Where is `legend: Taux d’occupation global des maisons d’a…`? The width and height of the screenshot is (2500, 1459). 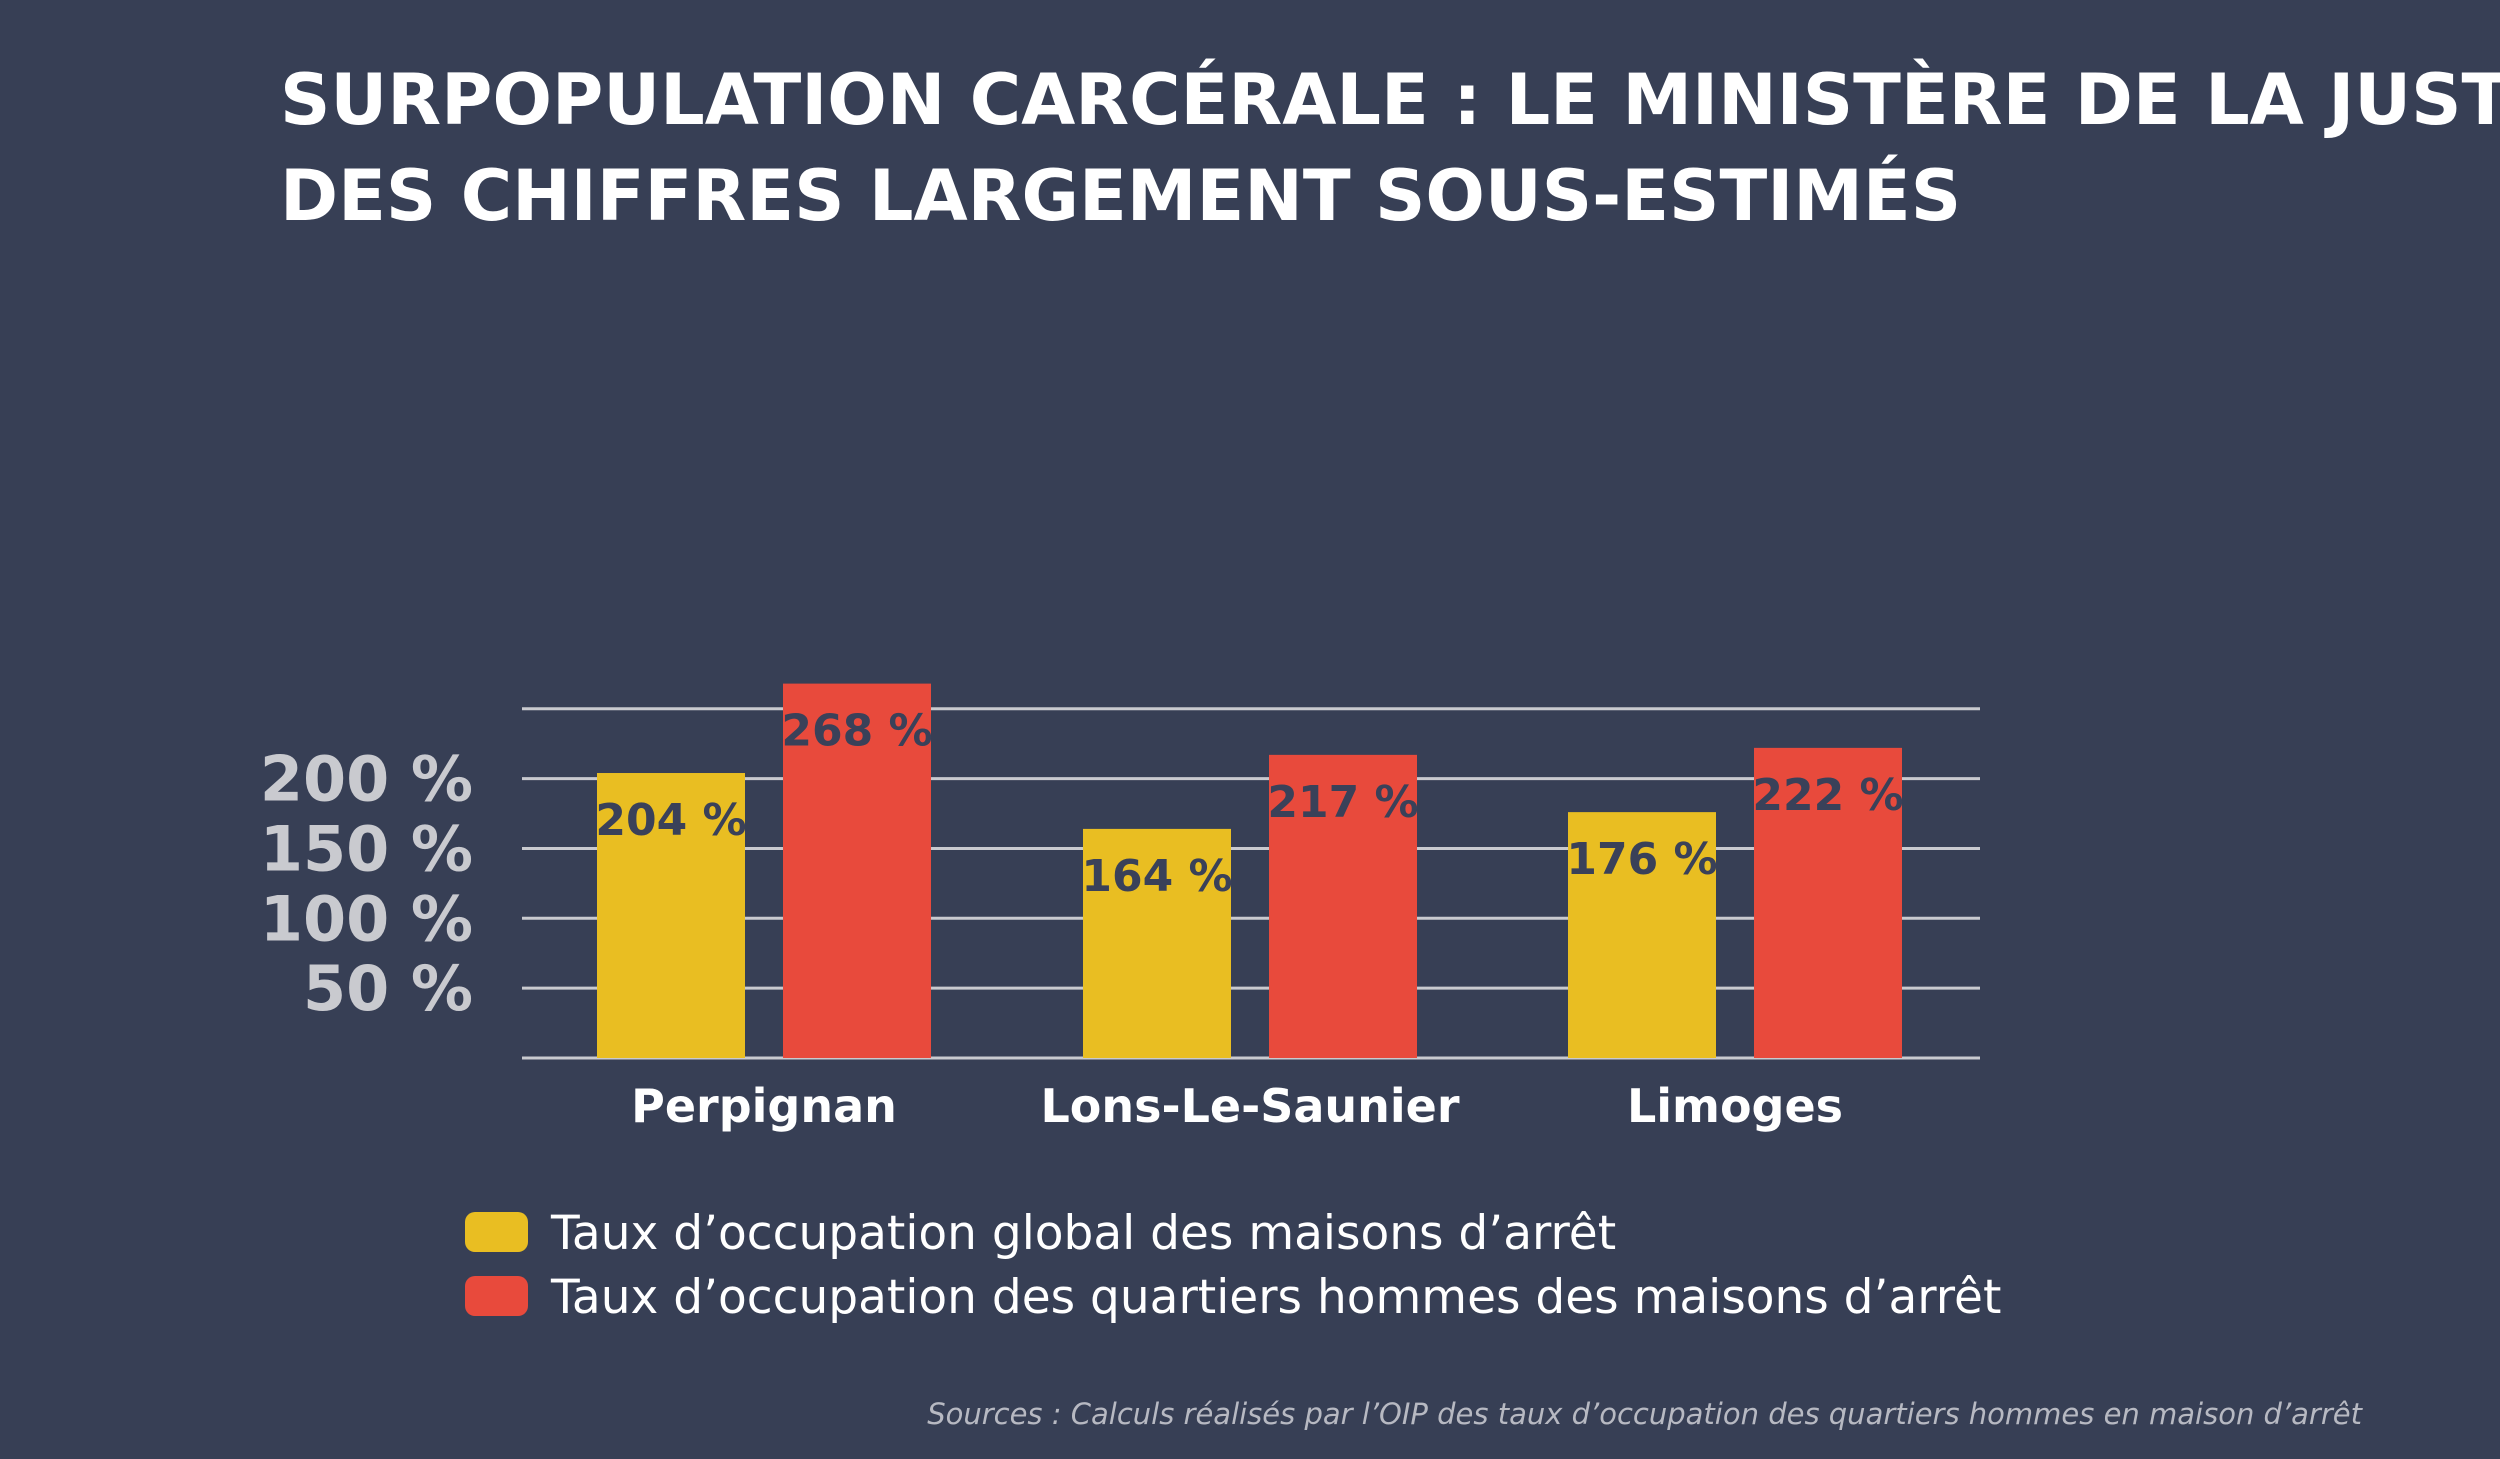 legend: Taux d’occupation global des maisons d’a… is located at coordinates (1233, 1265).